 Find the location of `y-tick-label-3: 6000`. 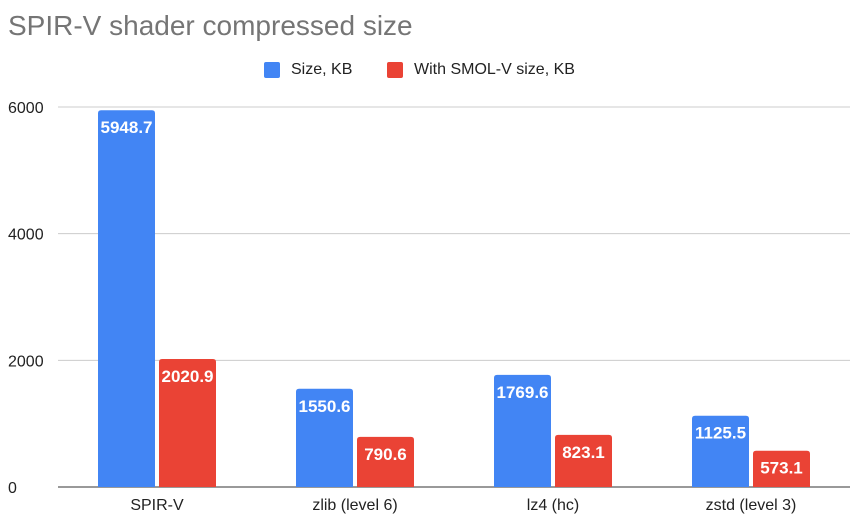

y-tick-label-3: 6000 is located at coordinates (26, 108).